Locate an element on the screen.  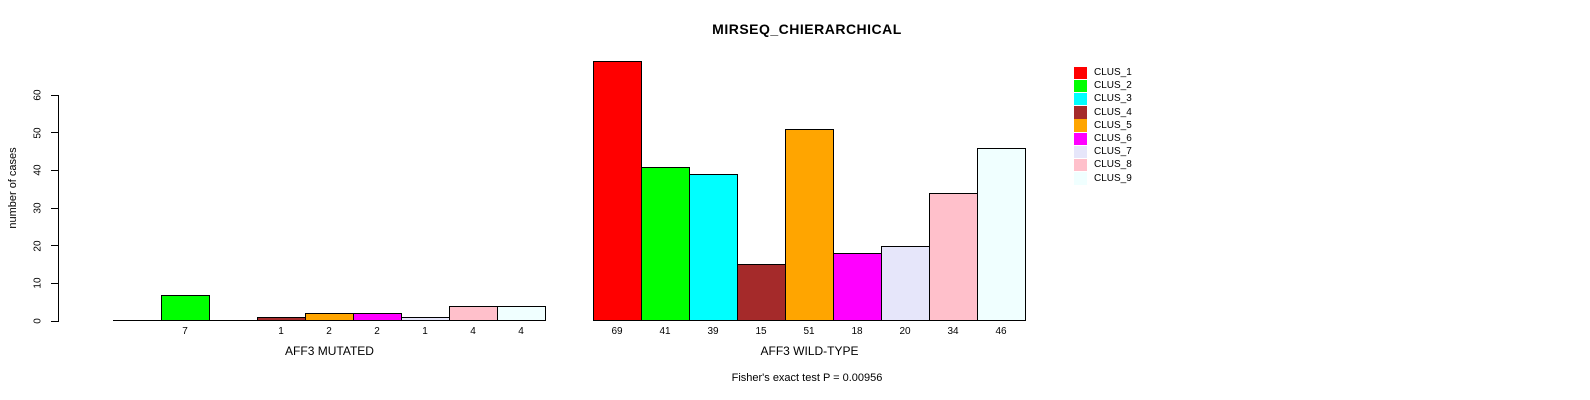
chart-title: MIRSEQ_CHIERARCHICAL is located at coordinates (807, 29).